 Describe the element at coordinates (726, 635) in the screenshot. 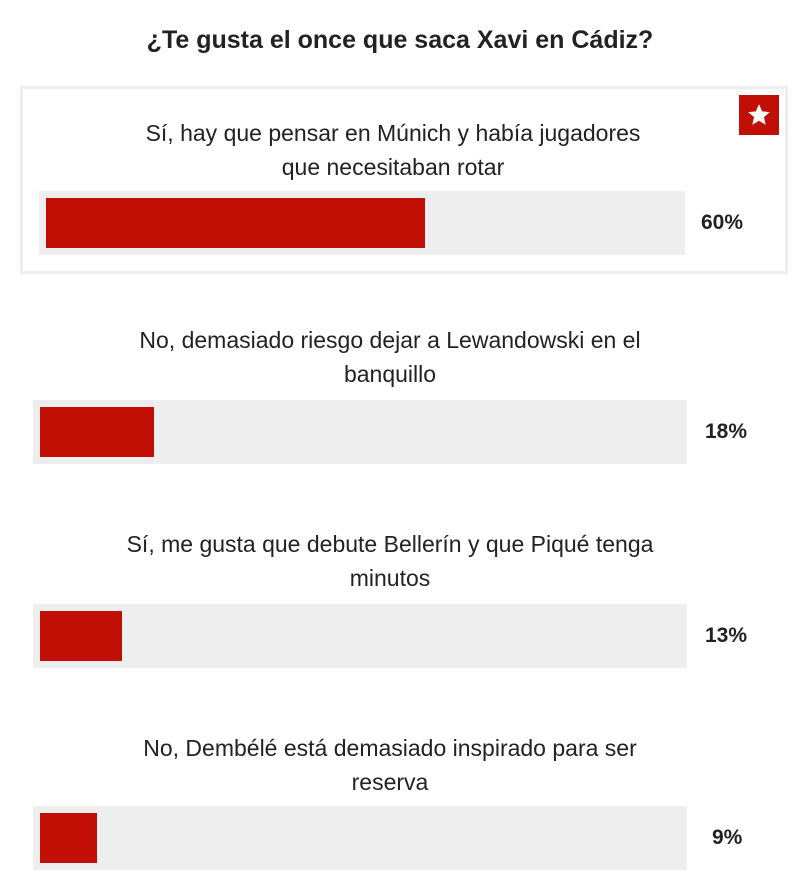

I see `result-percent: 13%` at that location.